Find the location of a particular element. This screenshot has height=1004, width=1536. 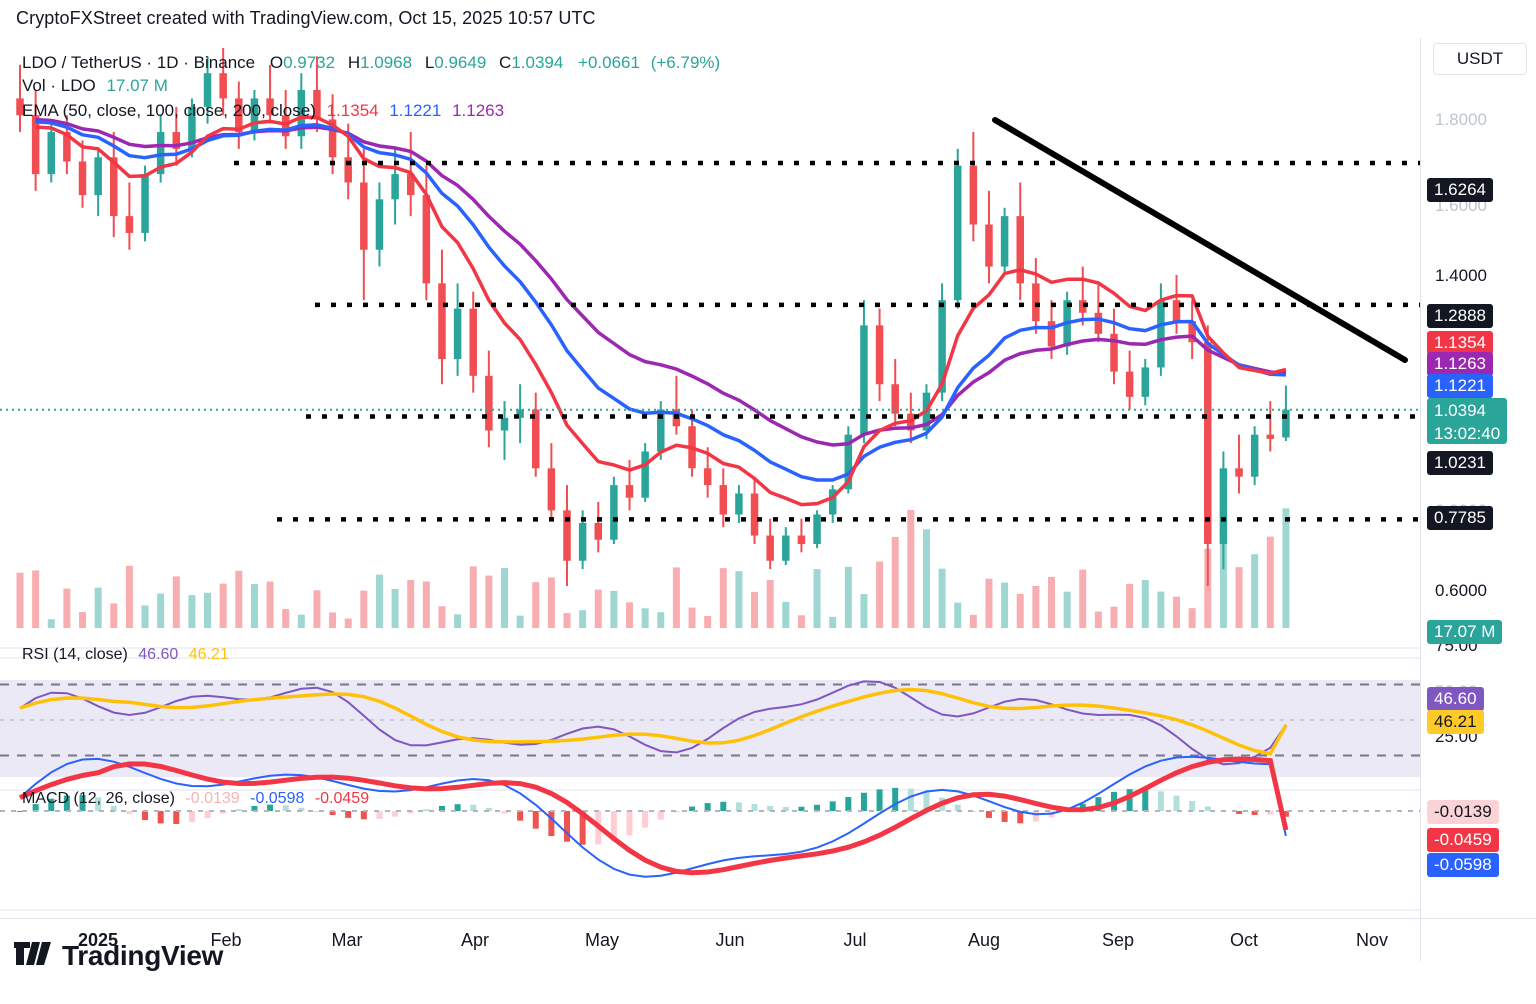

price-tick-0.6000: 0.6000 is located at coordinates (1461, 590).